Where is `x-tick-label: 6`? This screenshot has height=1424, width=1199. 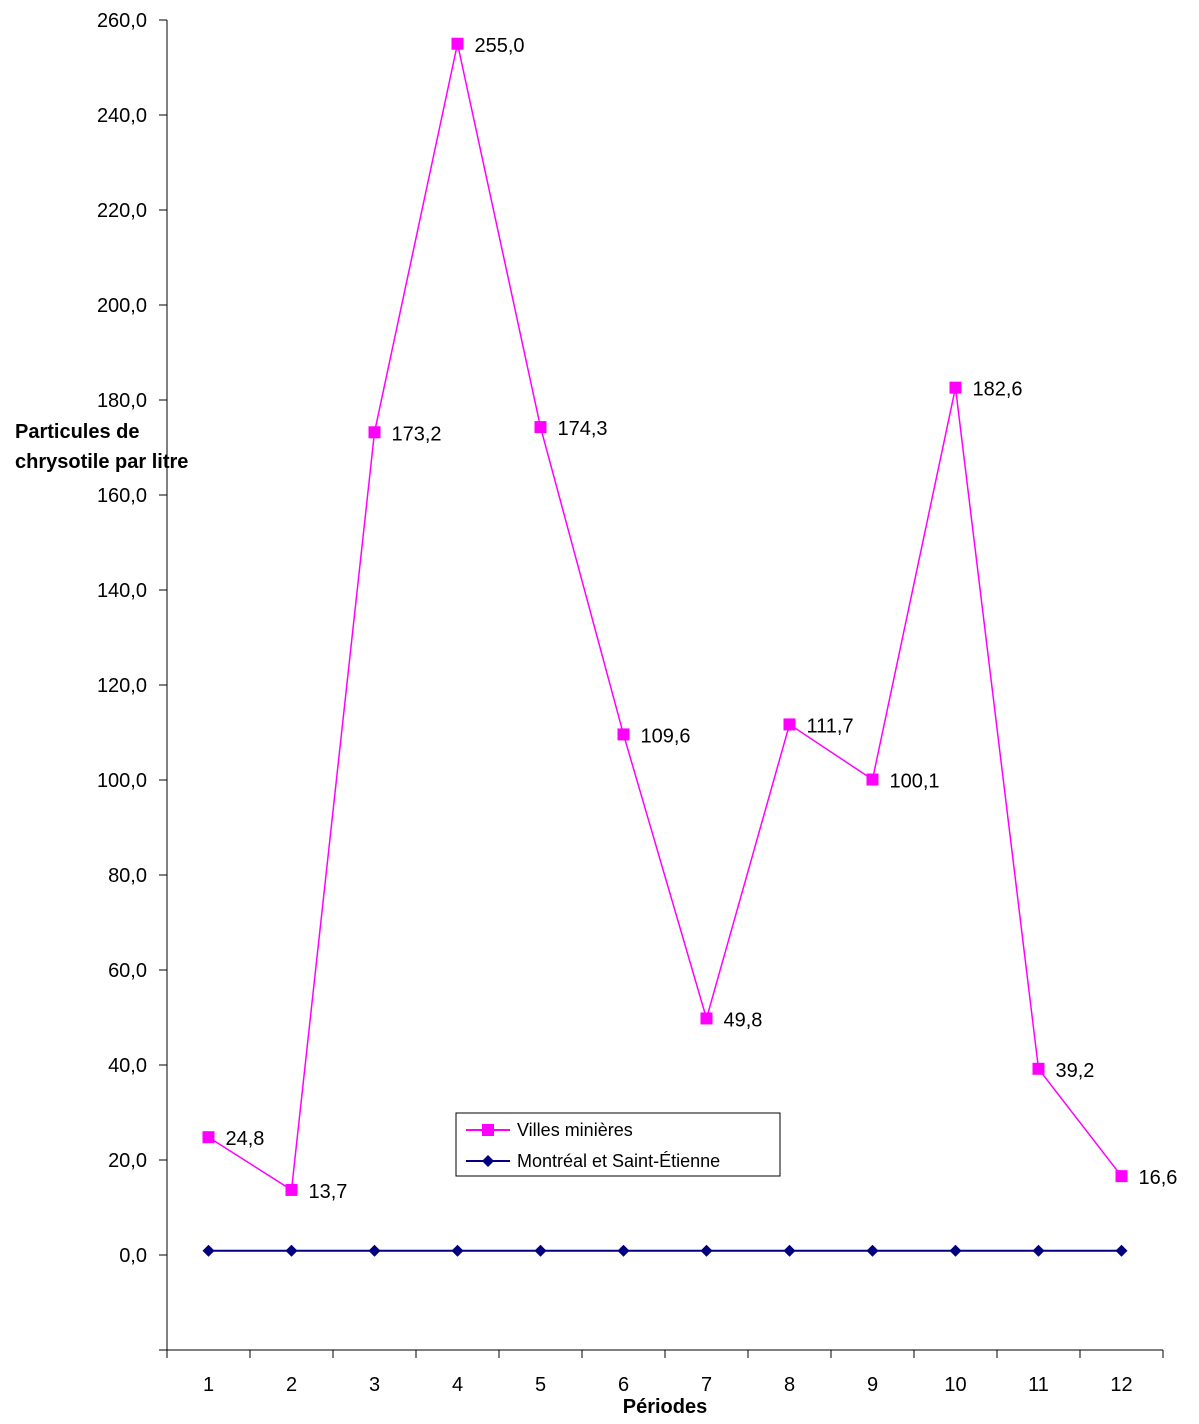 x-tick-label: 6 is located at coordinates (623, 1385).